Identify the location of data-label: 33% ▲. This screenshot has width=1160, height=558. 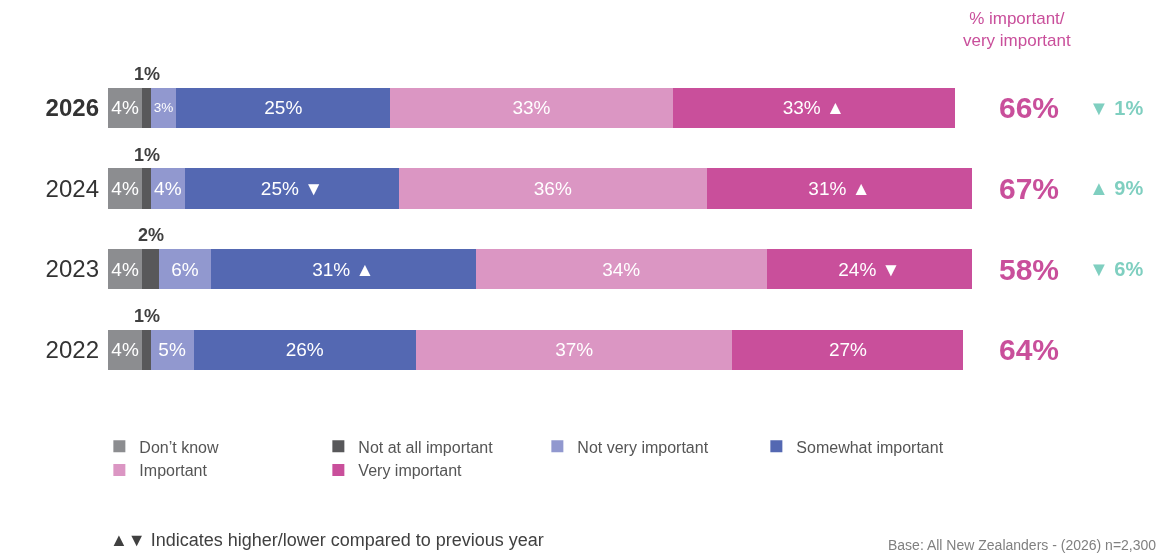
(813, 108).